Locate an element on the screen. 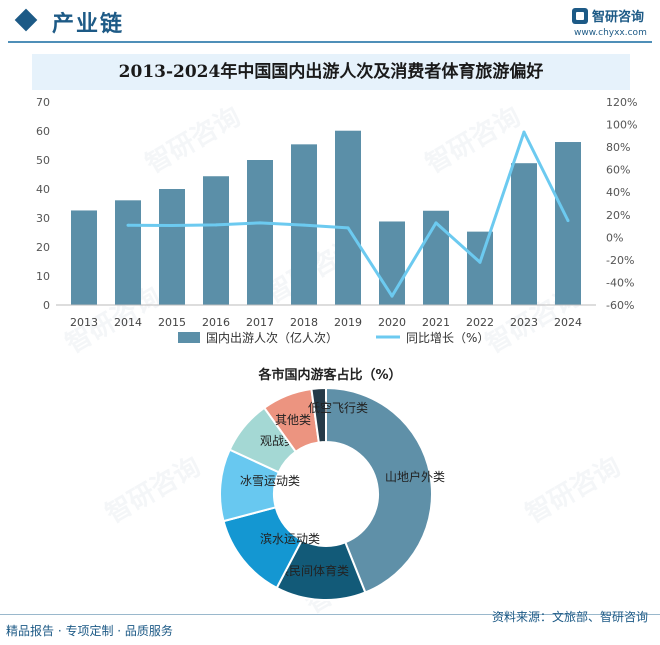 Image resolution: width=660 pixels, height=645 pixels. slice-label: 冰雪运动类 is located at coordinates (270, 481).